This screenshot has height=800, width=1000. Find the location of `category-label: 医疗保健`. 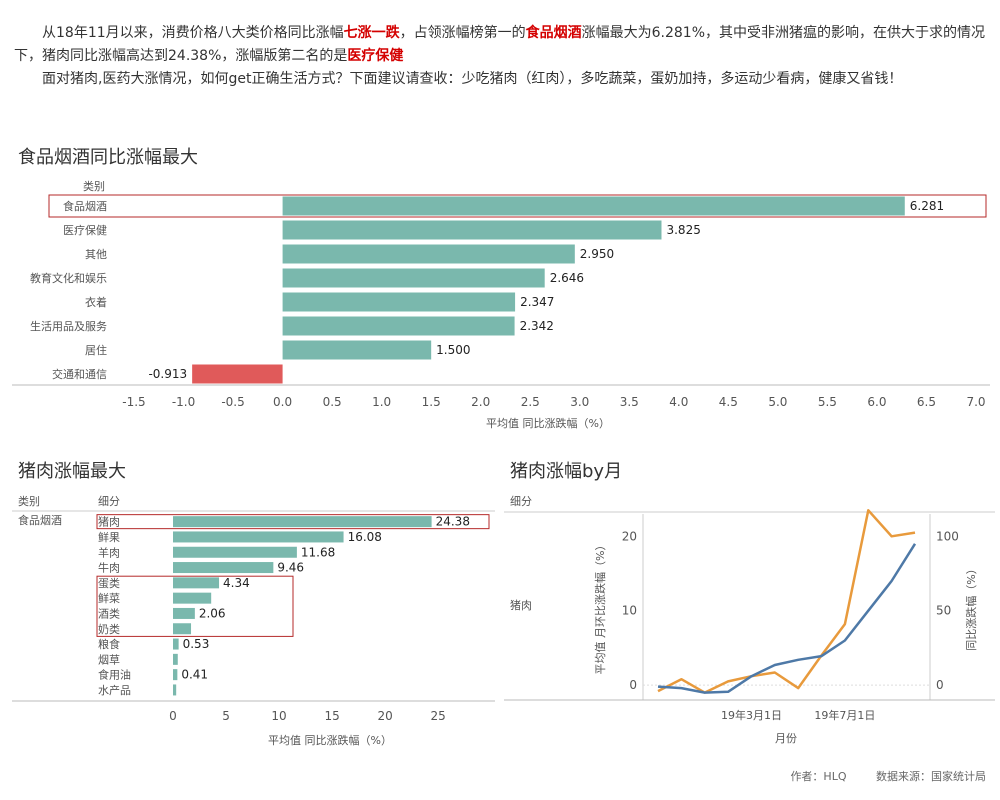

category-label: 医疗保健 is located at coordinates (85, 230).